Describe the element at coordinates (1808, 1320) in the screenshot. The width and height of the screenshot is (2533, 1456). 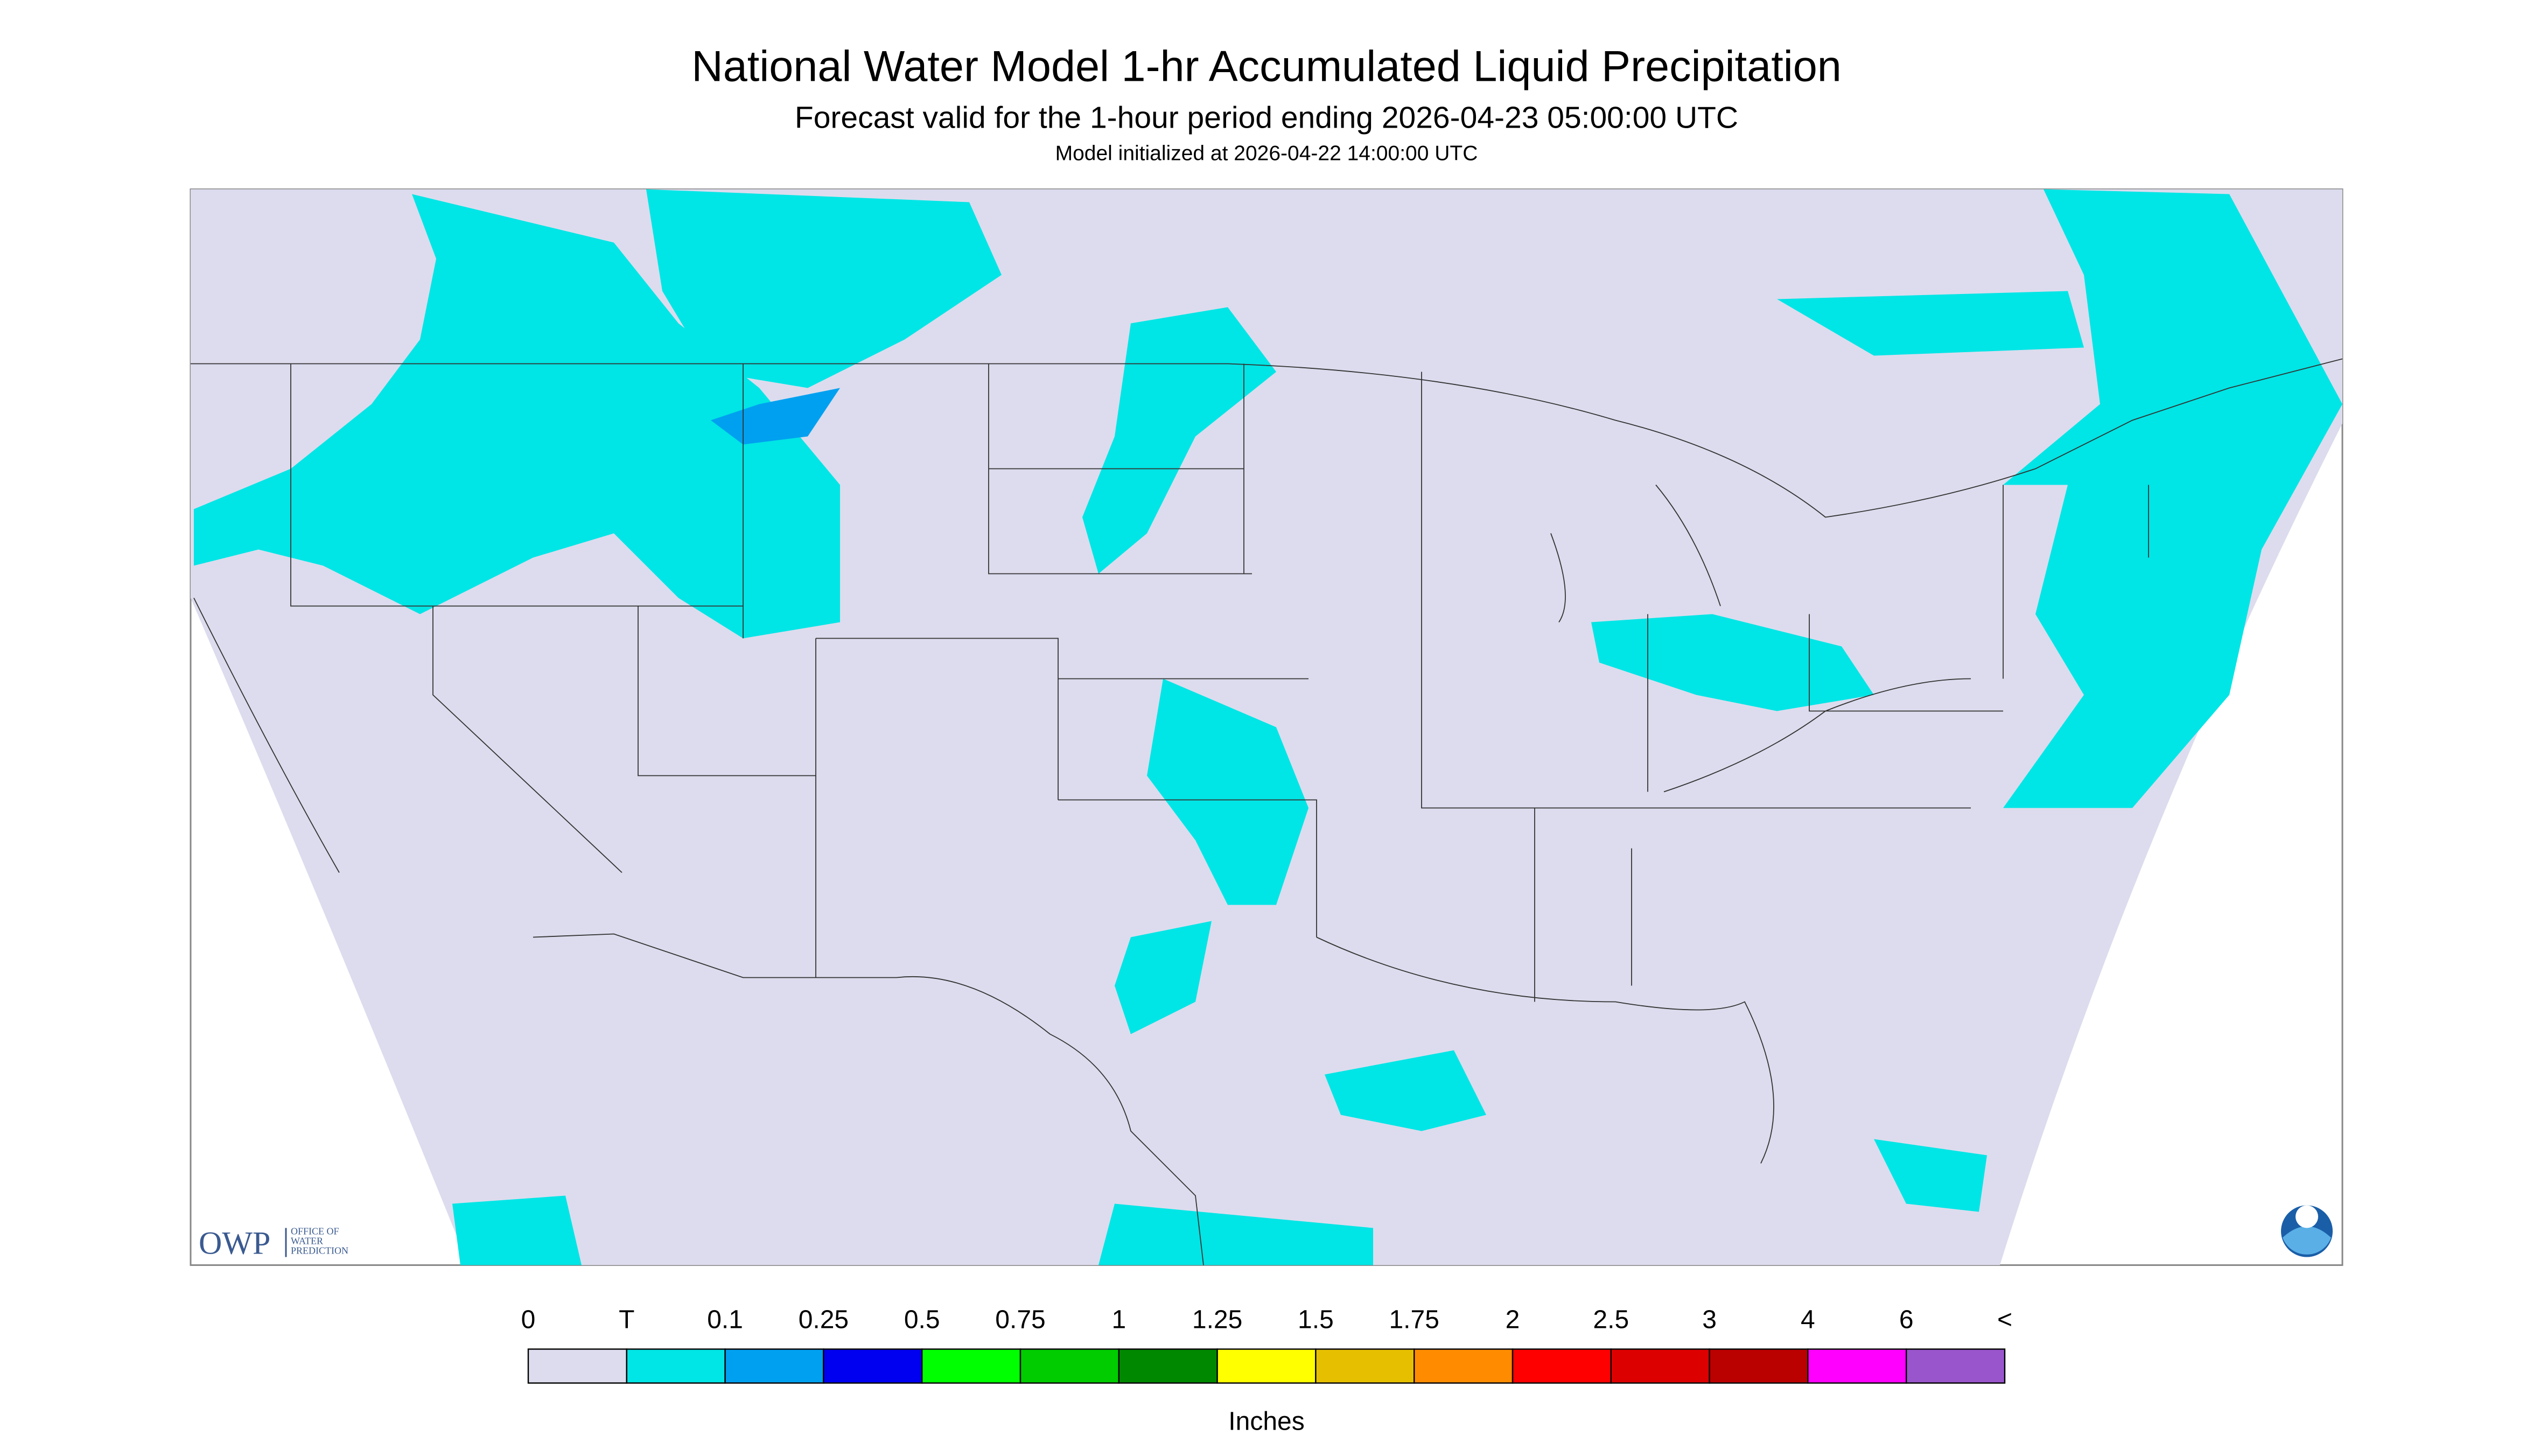
I see `legend-label: 4` at that location.